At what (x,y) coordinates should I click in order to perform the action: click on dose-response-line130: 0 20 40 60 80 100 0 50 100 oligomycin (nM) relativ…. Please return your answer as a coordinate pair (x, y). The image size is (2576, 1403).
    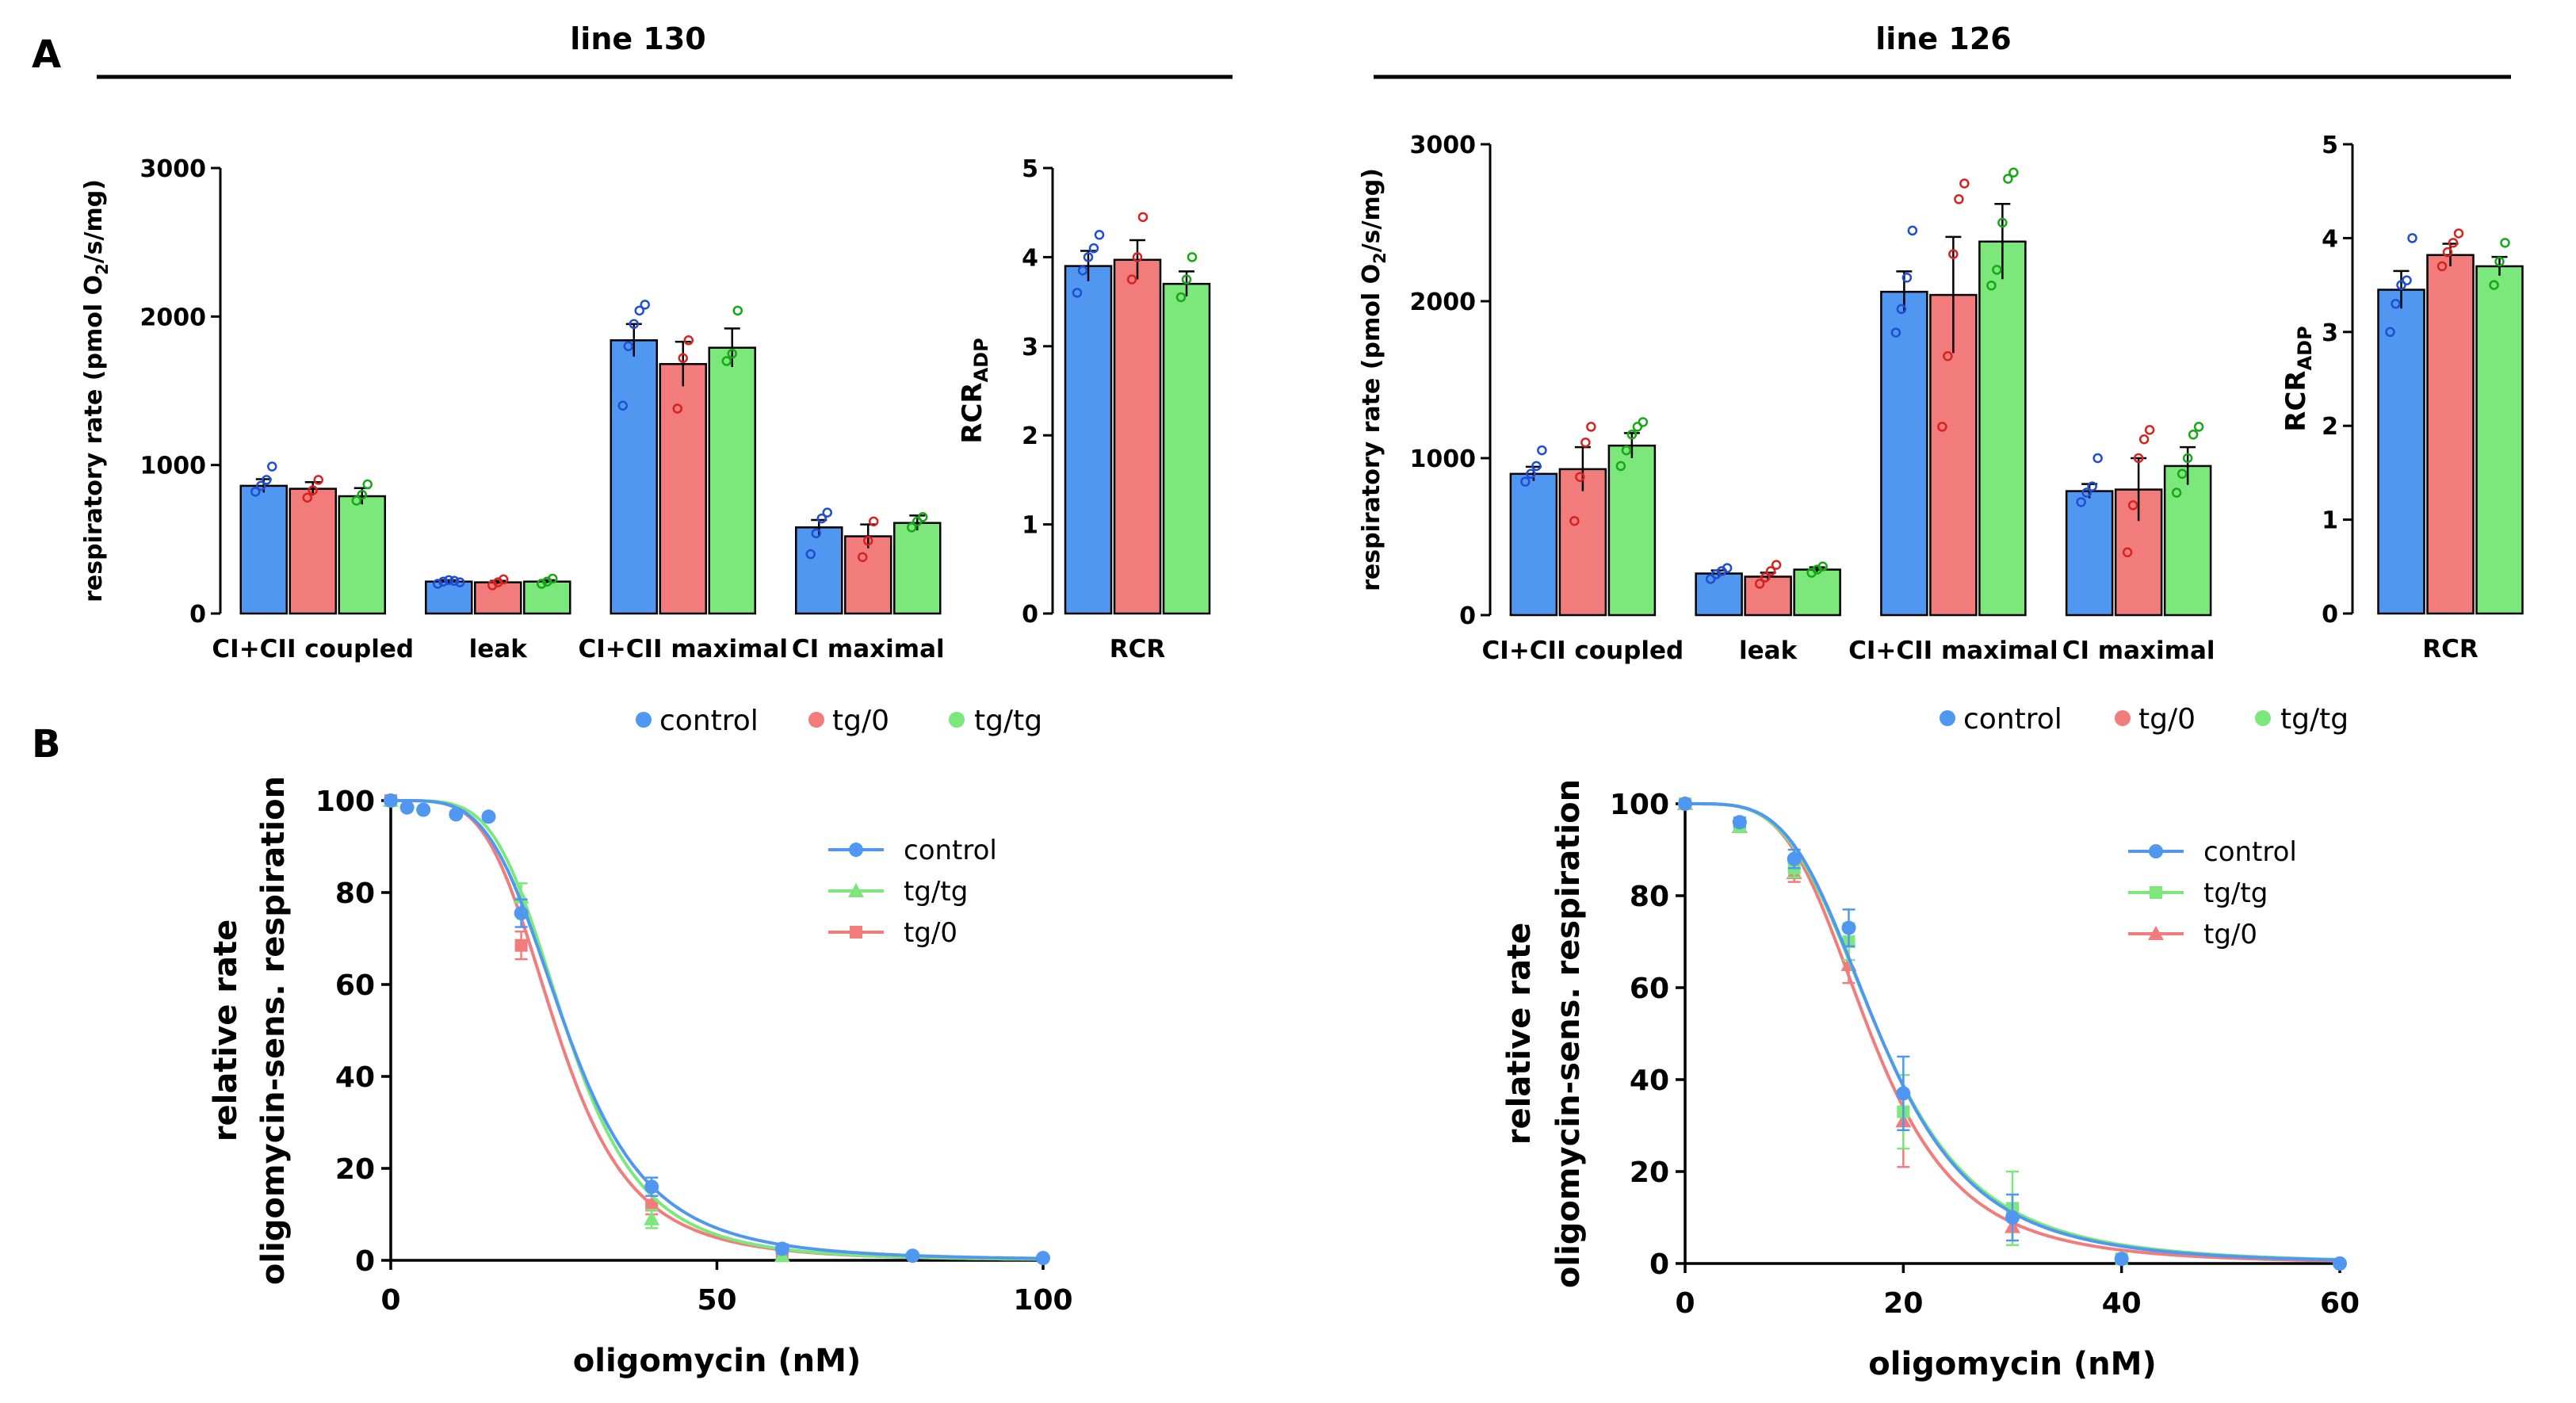
    Looking at the image, I should click on (640, 1078).